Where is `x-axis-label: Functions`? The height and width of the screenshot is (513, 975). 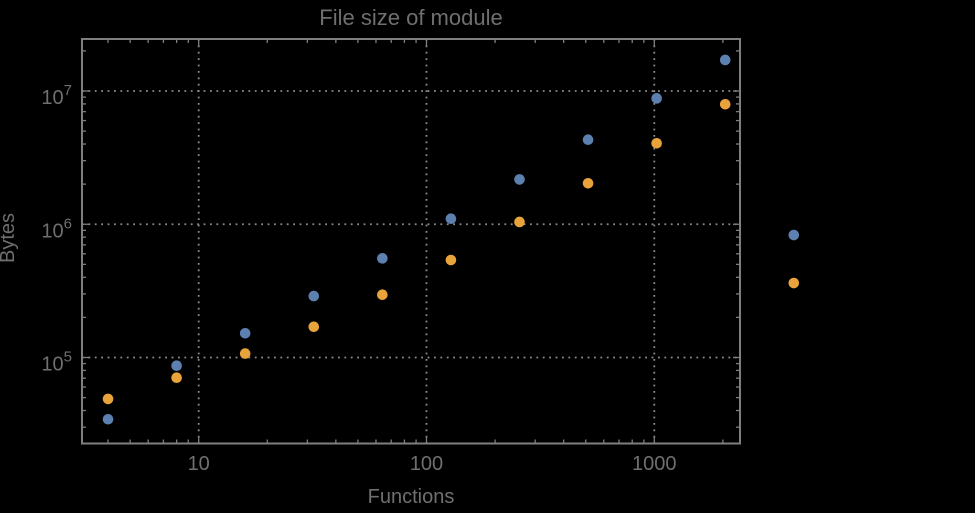
x-axis-label: Functions is located at coordinates (411, 497).